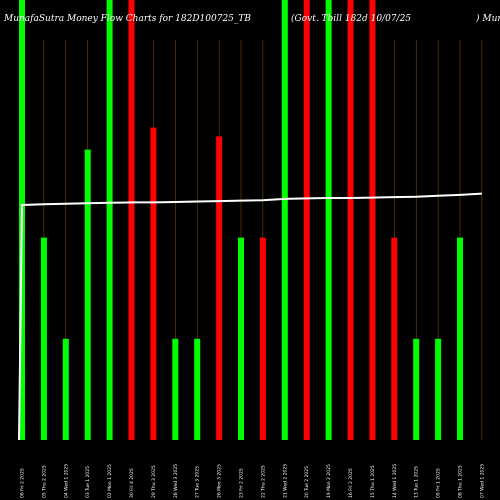 Image resolution: width=500 pixels, height=500 pixels. What do you see at coordinates (44, 481) in the screenshot?
I see `x-tick-label: 05 Thu 2 2025` at bounding box center [44, 481].